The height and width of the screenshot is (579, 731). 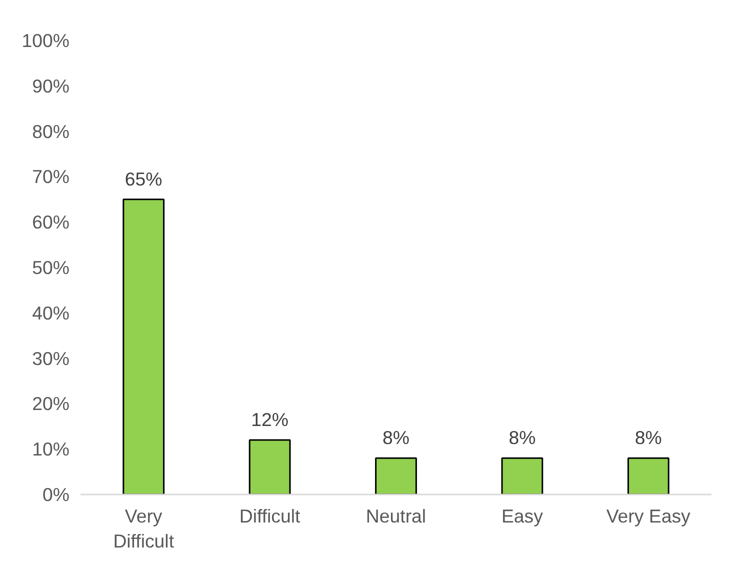 I want to click on x-tick-label: Very Difficult, so click(x=144, y=529).